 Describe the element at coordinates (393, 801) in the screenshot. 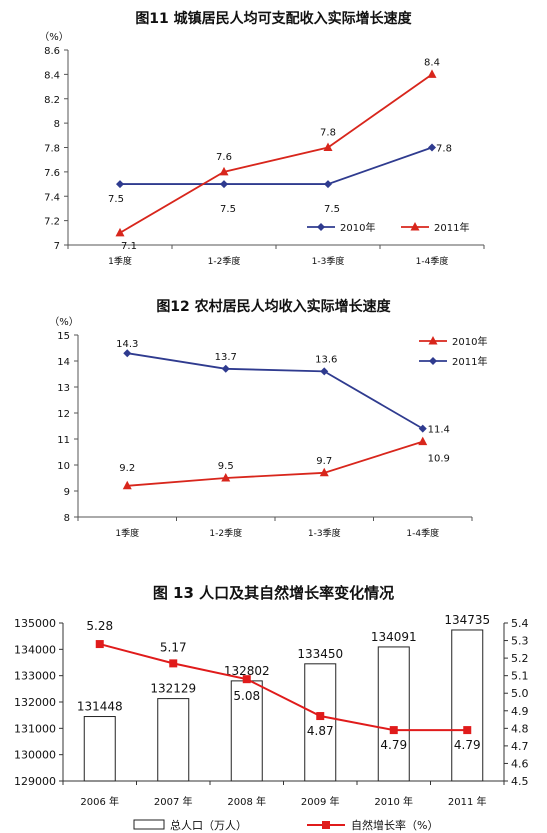

I see `x-tick-label: 2010 年` at that location.